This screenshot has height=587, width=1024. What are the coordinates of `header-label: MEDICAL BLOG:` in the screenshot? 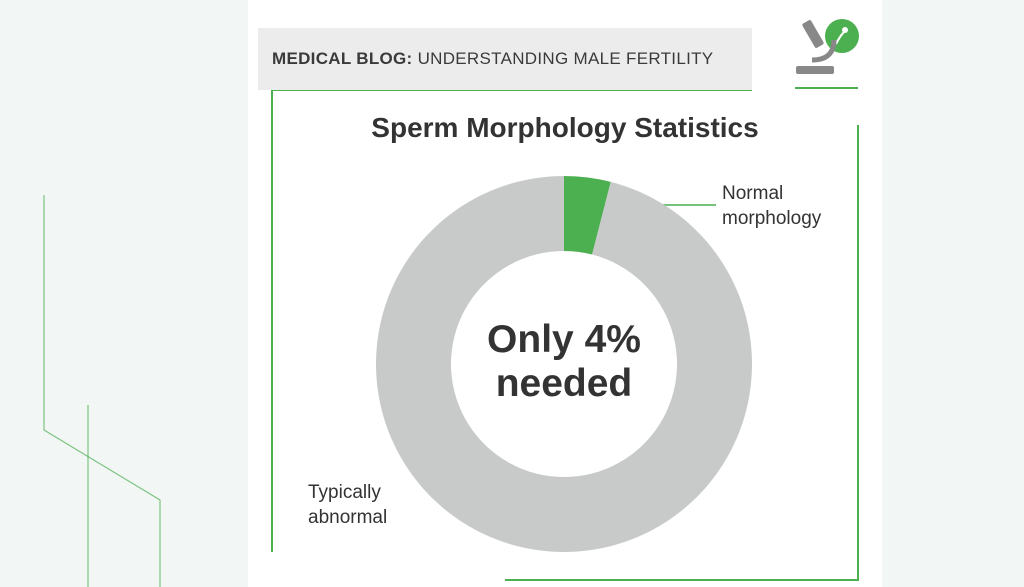 It's located at (342, 58).